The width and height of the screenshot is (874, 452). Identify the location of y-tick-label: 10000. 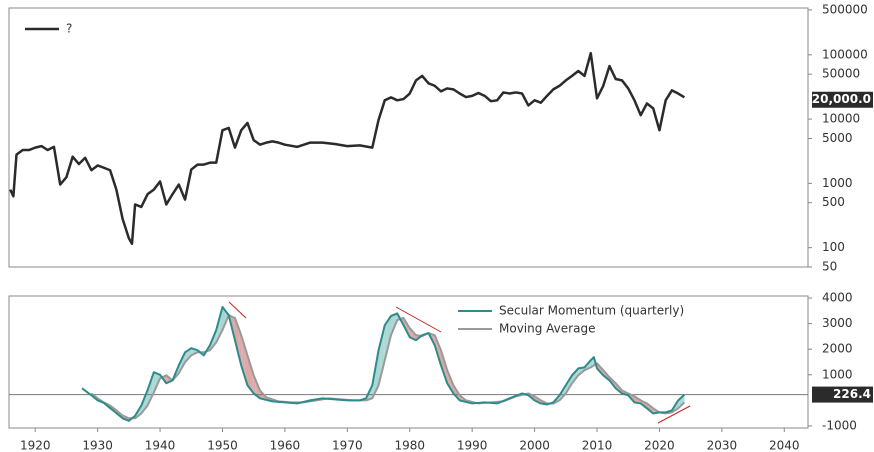
(841, 119).